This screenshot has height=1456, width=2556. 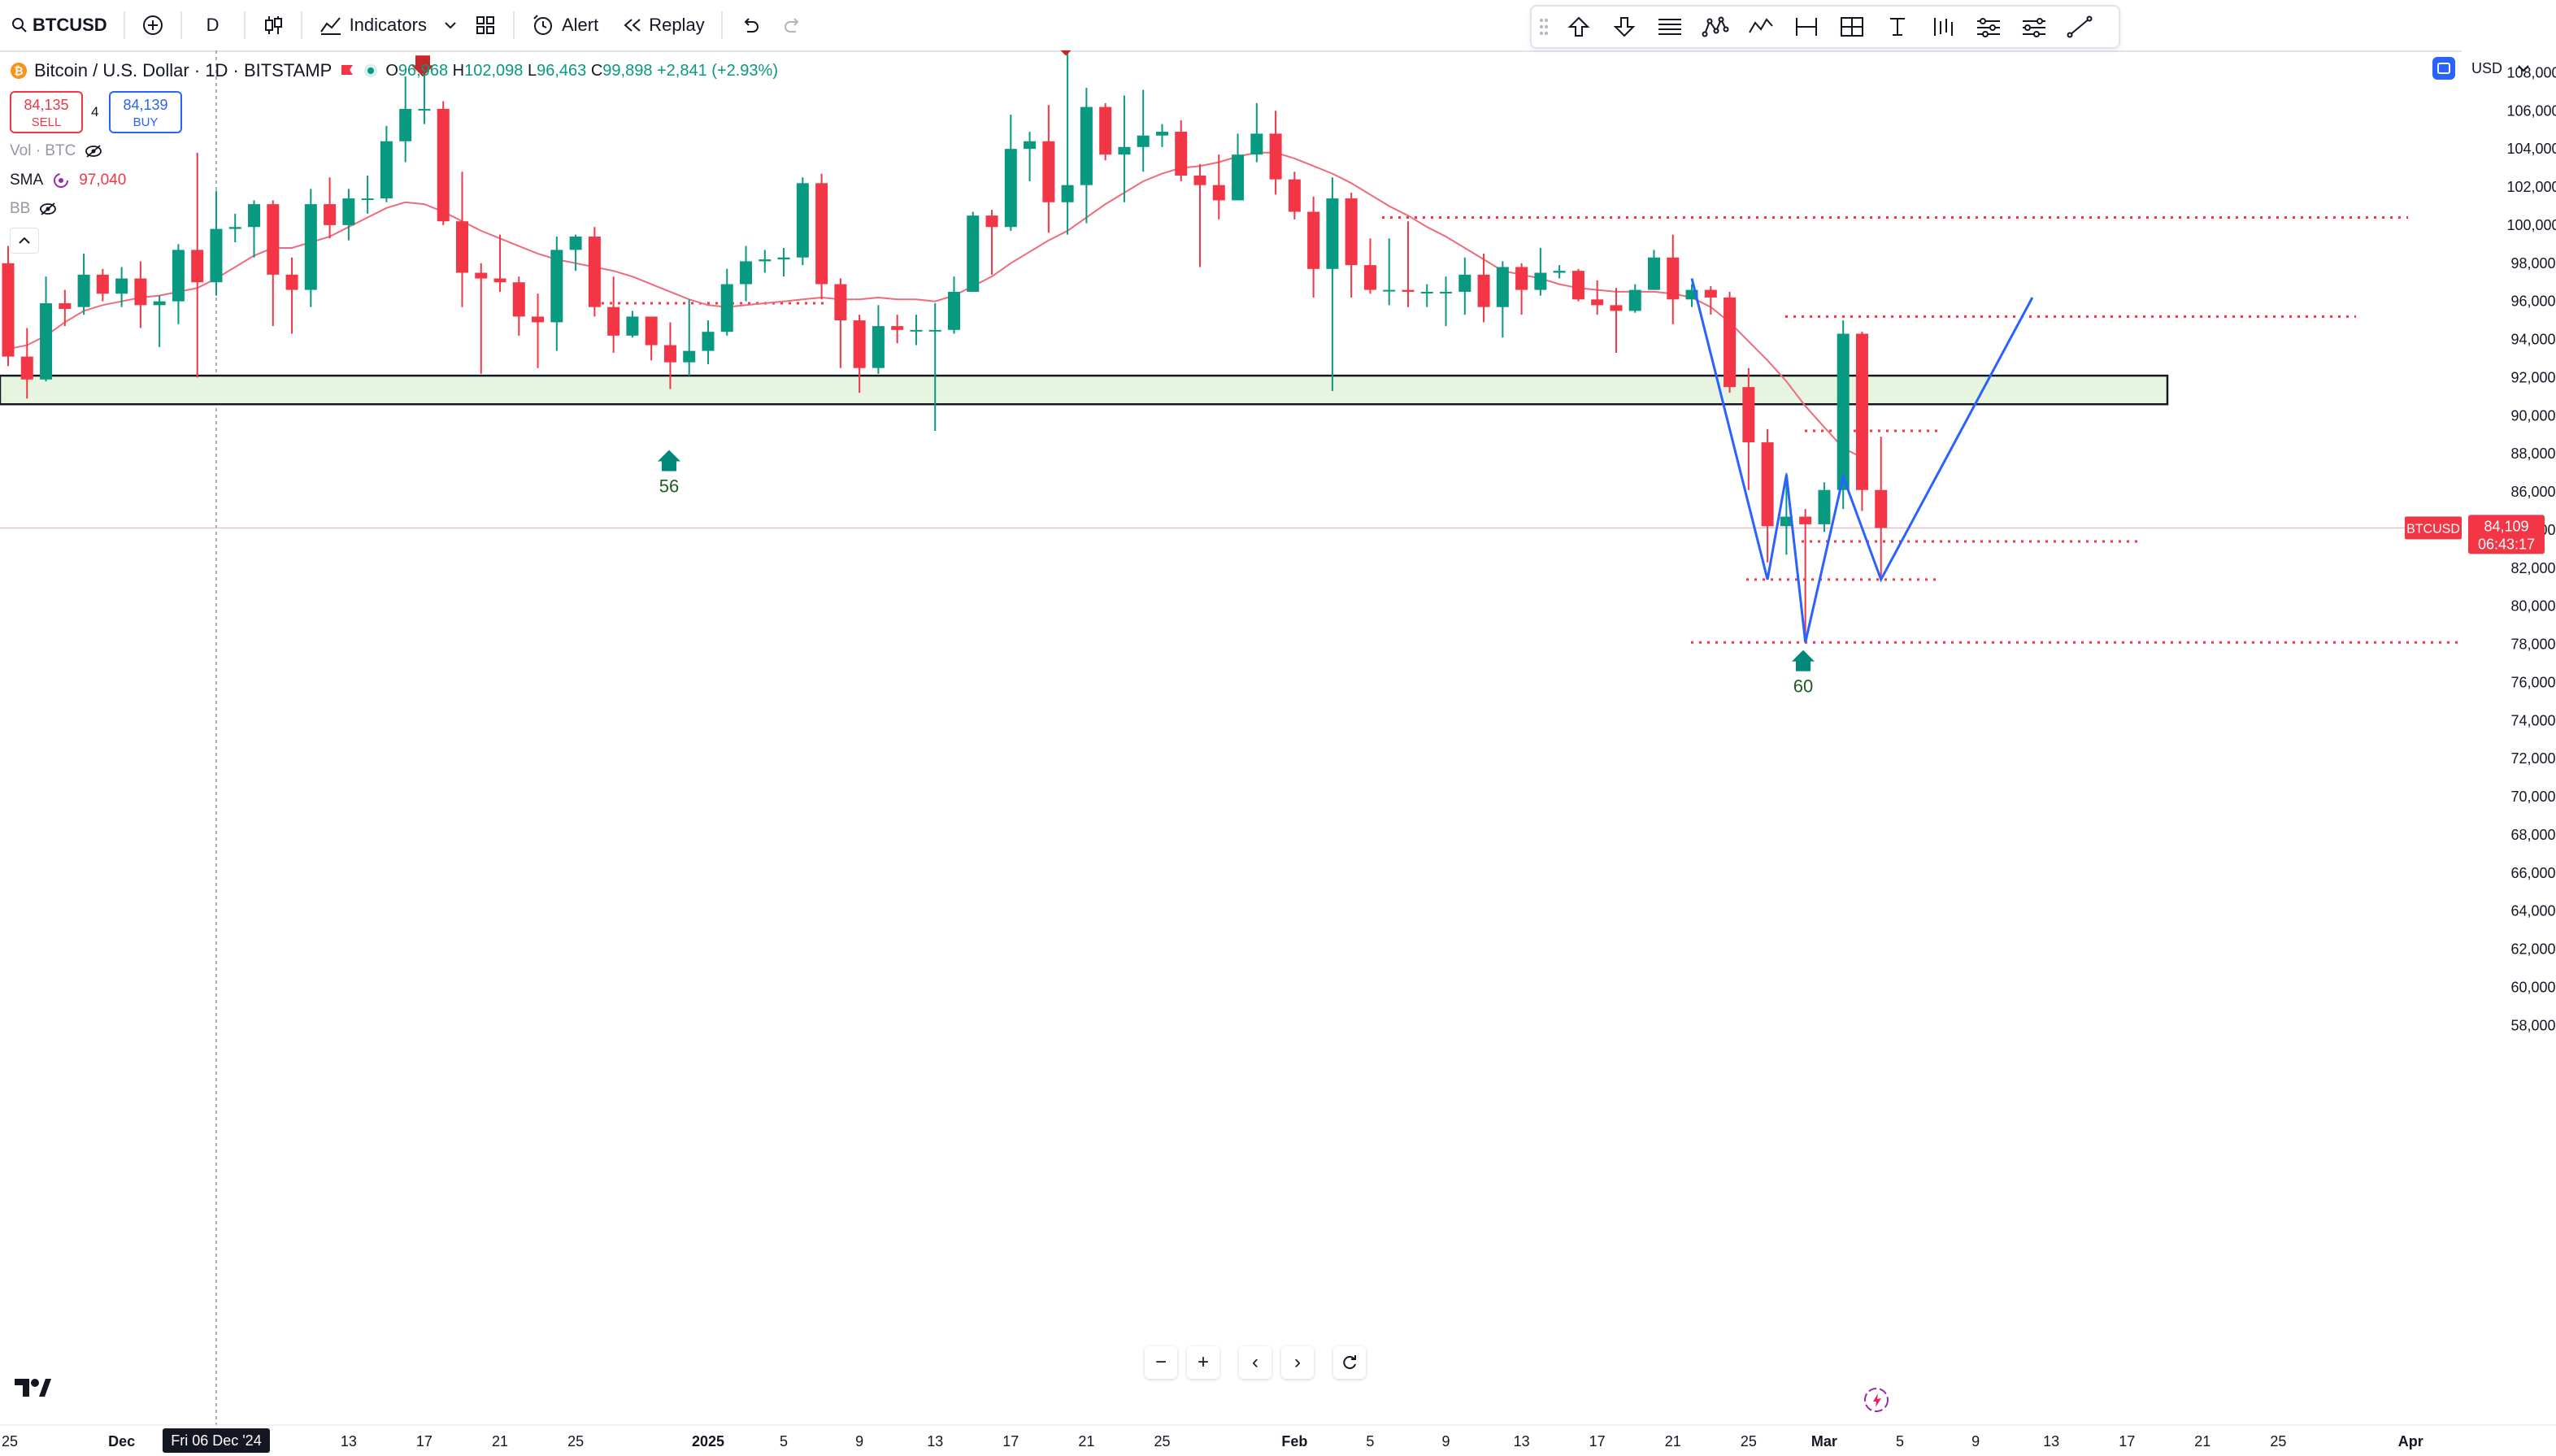 What do you see at coordinates (2034, 27) in the screenshot?
I see `settings-lines-tool-icon` at bounding box center [2034, 27].